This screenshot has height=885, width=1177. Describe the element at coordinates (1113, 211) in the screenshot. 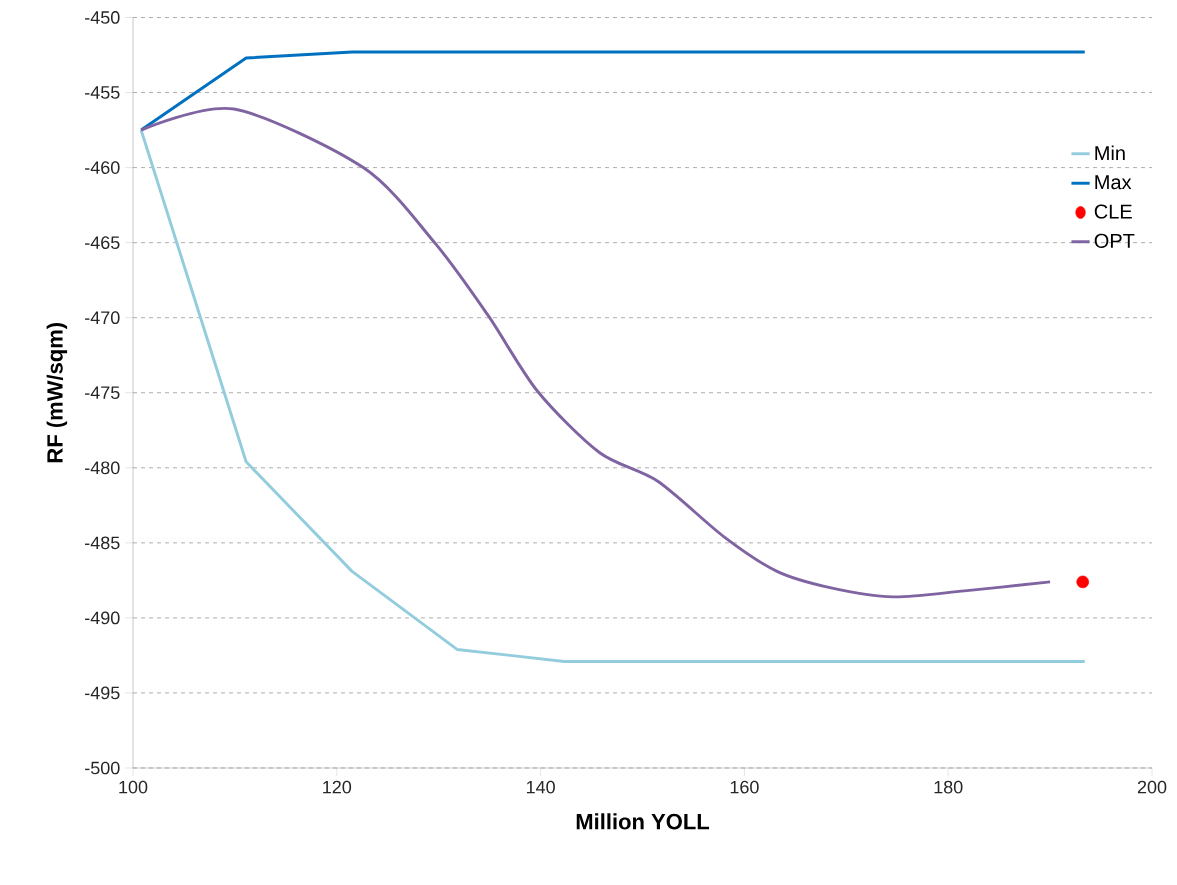

I see `legend-label: CLE` at that location.